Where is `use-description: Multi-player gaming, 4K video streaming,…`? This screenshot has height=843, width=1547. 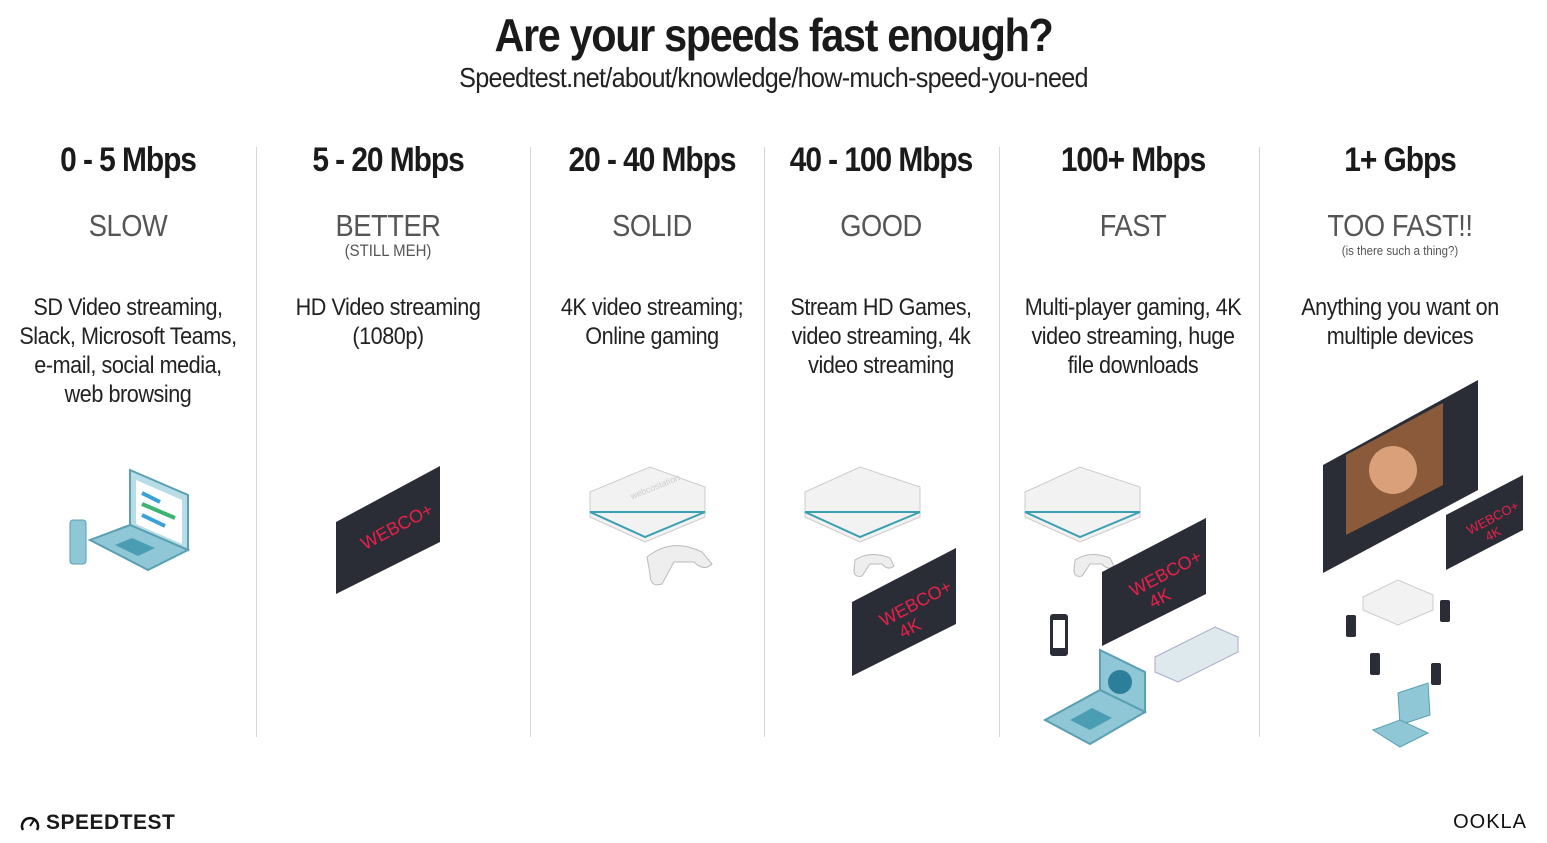 use-description: Multi-player gaming, 4K video streaming,… is located at coordinates (1133, 336).